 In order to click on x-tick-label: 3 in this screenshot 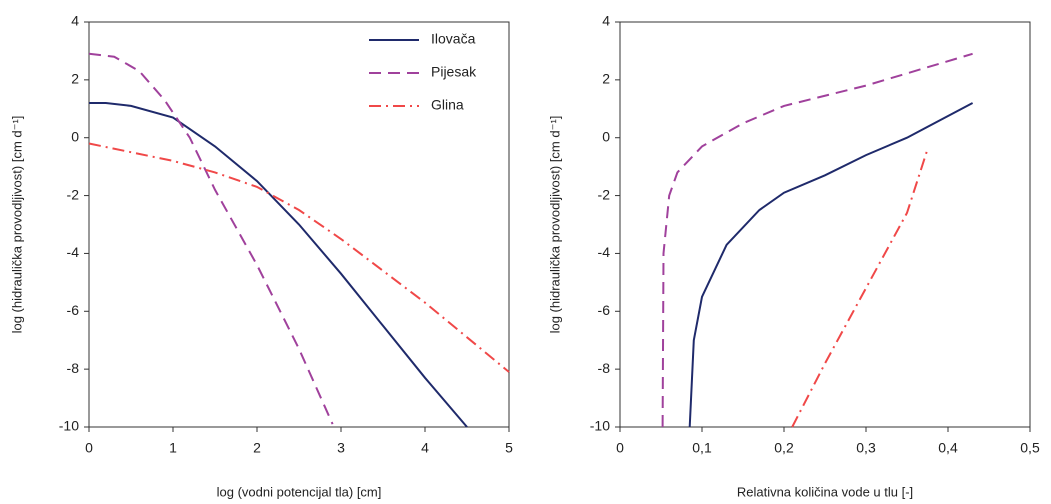, I will do `click(341, 448)`.